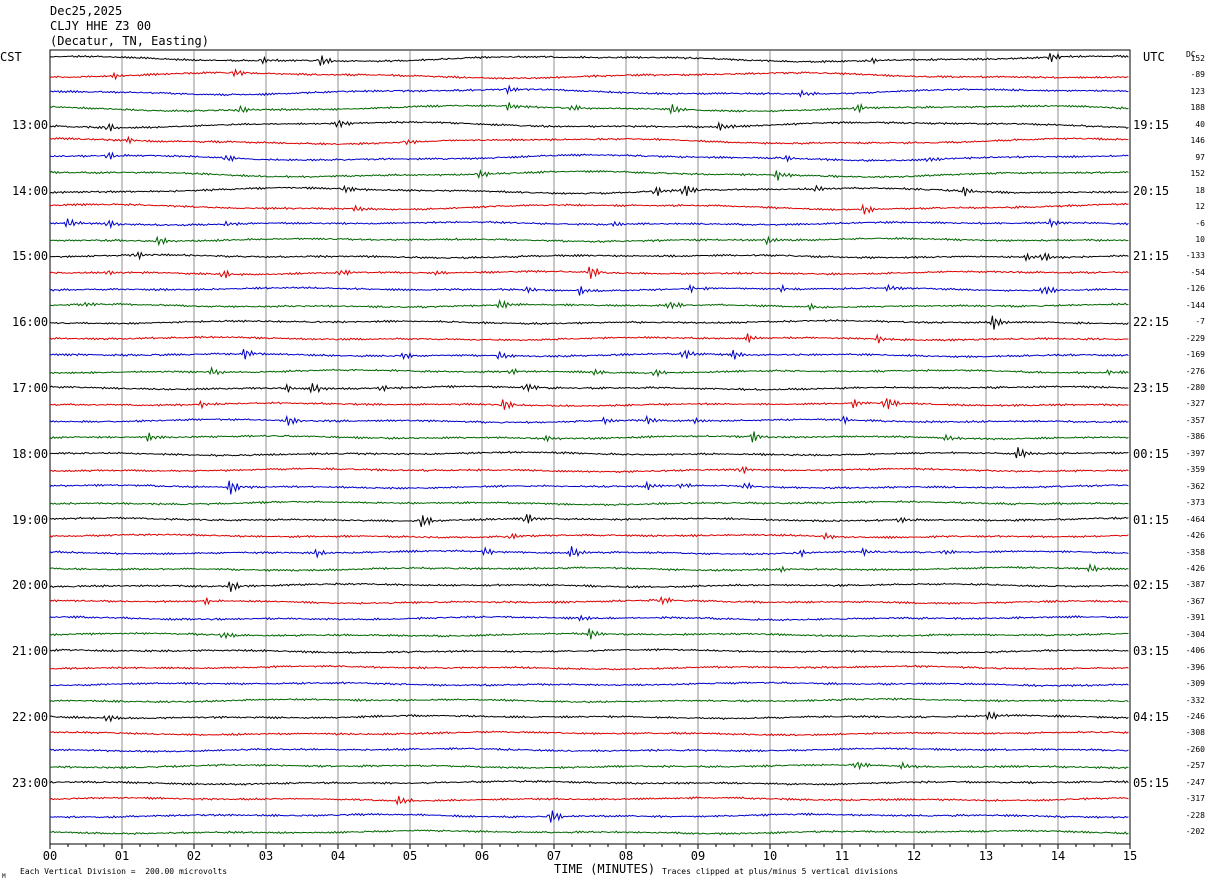 The width and height of the screenshot is (1210, 886). I want to click on dc-offset-value: -54, so click(1197, 272).